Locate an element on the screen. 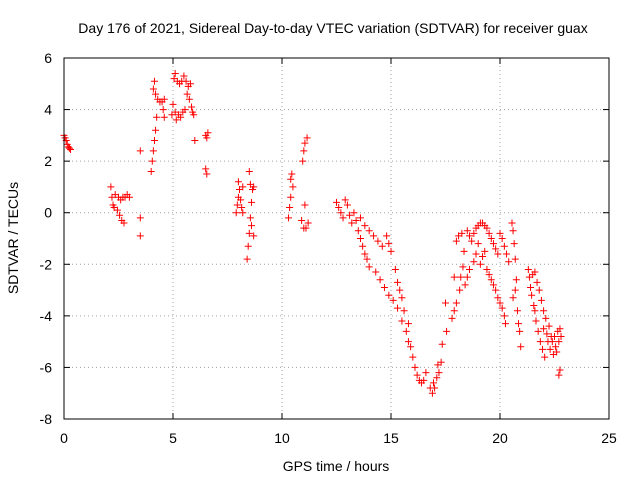 Image resolution: width=640 pixels, height=480 pixels. x-tick-label: 15 is located at coordinates (391, 438).